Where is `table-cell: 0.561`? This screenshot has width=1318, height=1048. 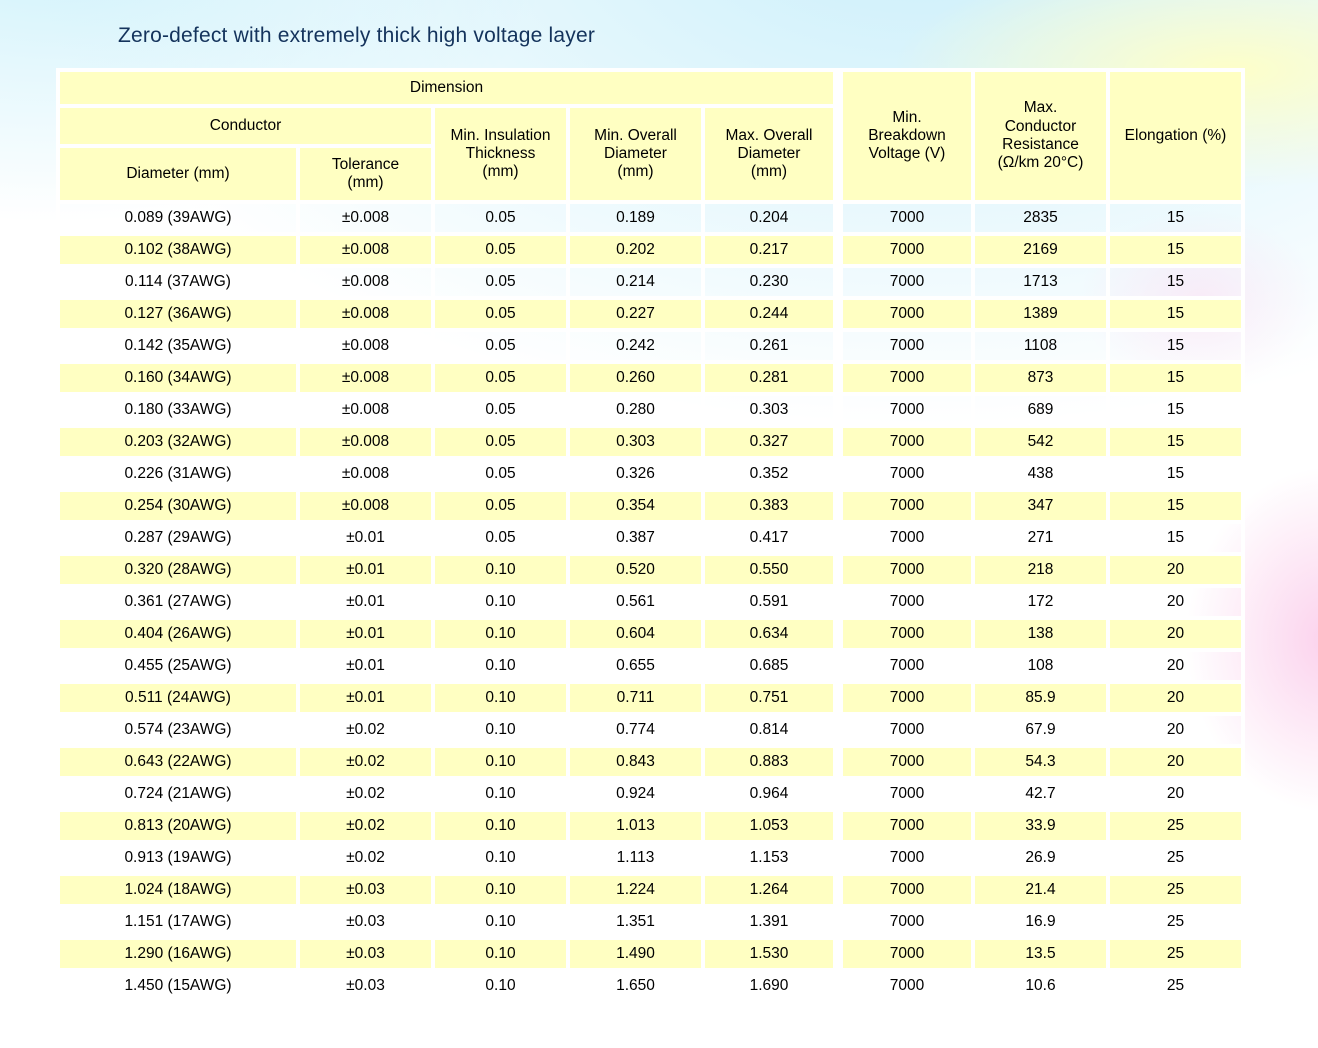
table-cell: 0.561 is located at coordinates (635, 602).